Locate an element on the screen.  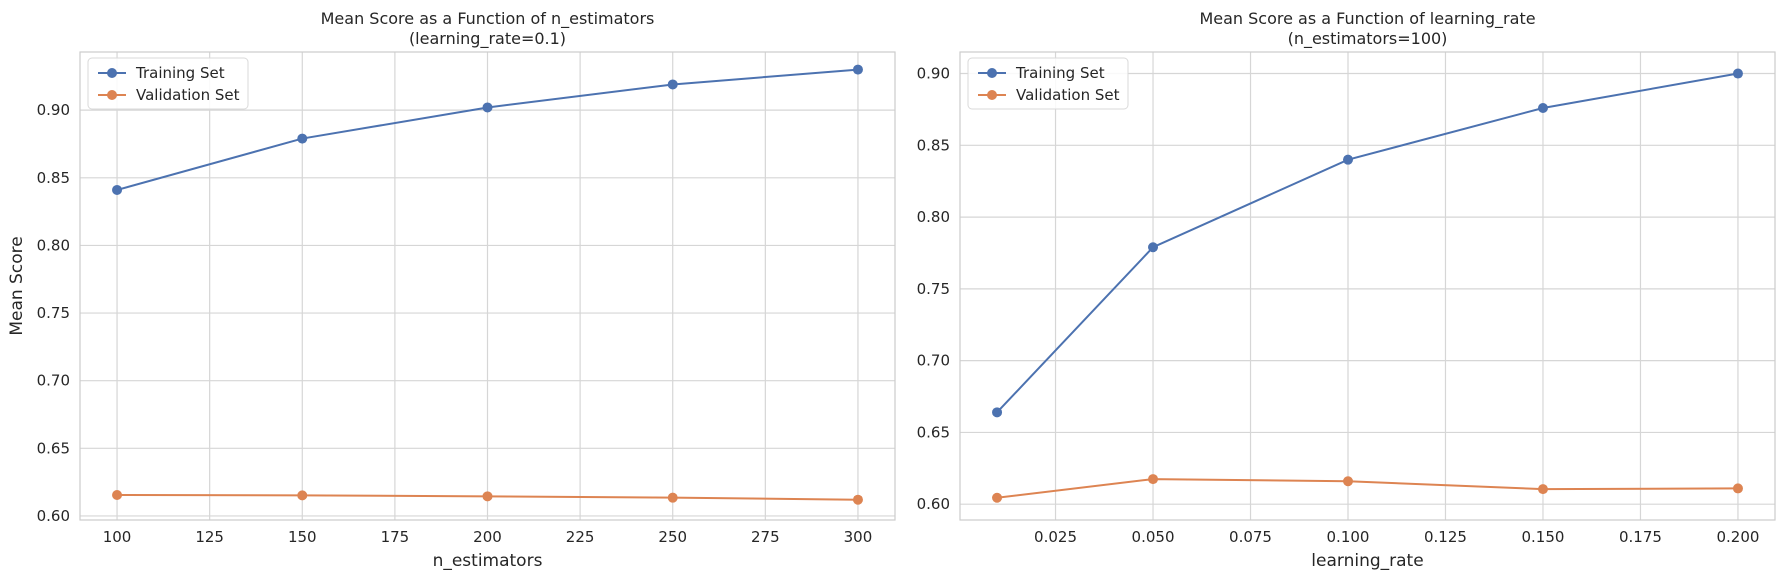
x-tick-label: 0.125 is located at coordinates (1445, 537).